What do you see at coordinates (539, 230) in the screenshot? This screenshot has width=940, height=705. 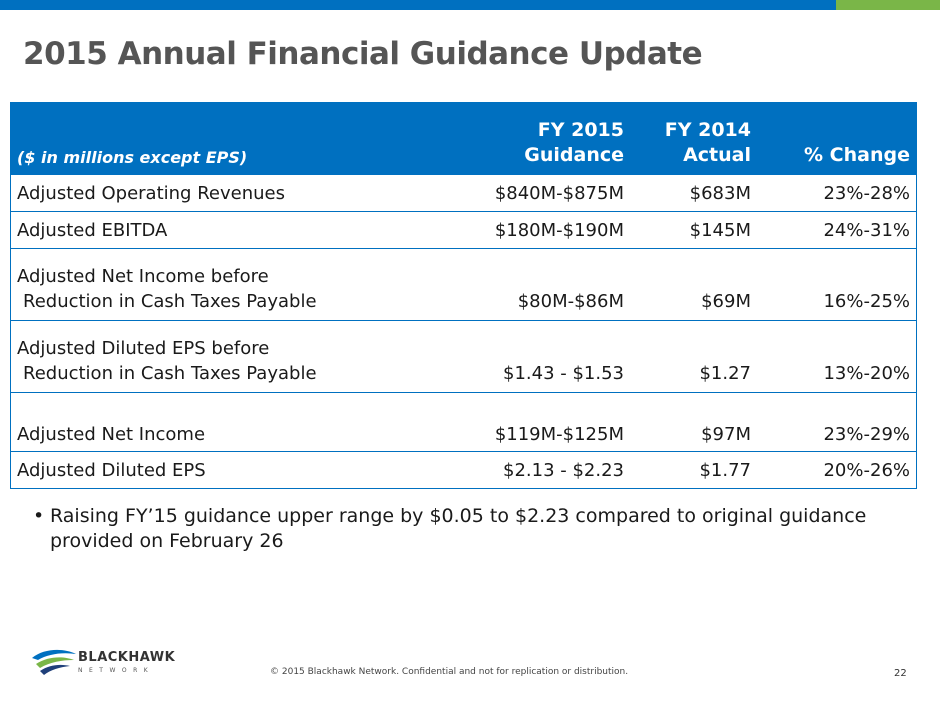 I see `guidance-value: $180M-$190M` at bounding box center [539, 230].